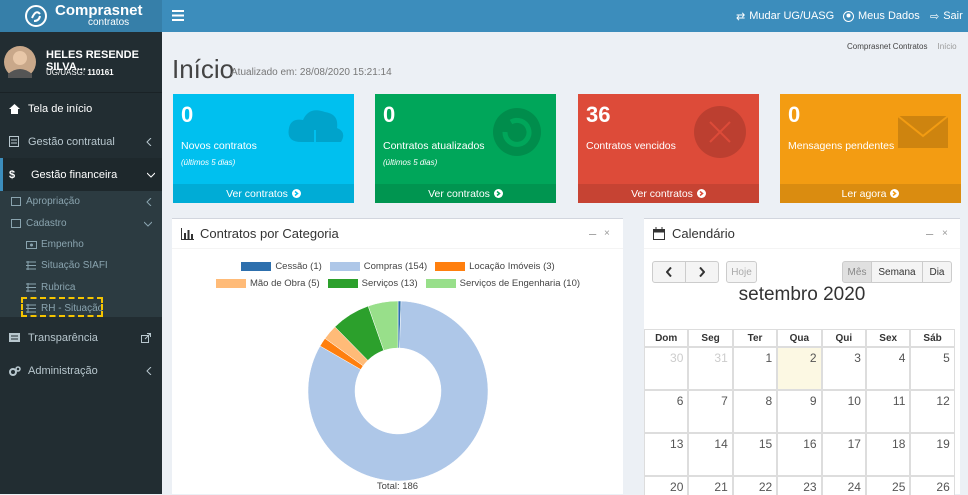 The width and height of the screenshot is (968, 495). What do you see at coordinates (99, 10) in the screenshot?
I see `logo-title: Comprasnet` at bounding box center [99, 10].